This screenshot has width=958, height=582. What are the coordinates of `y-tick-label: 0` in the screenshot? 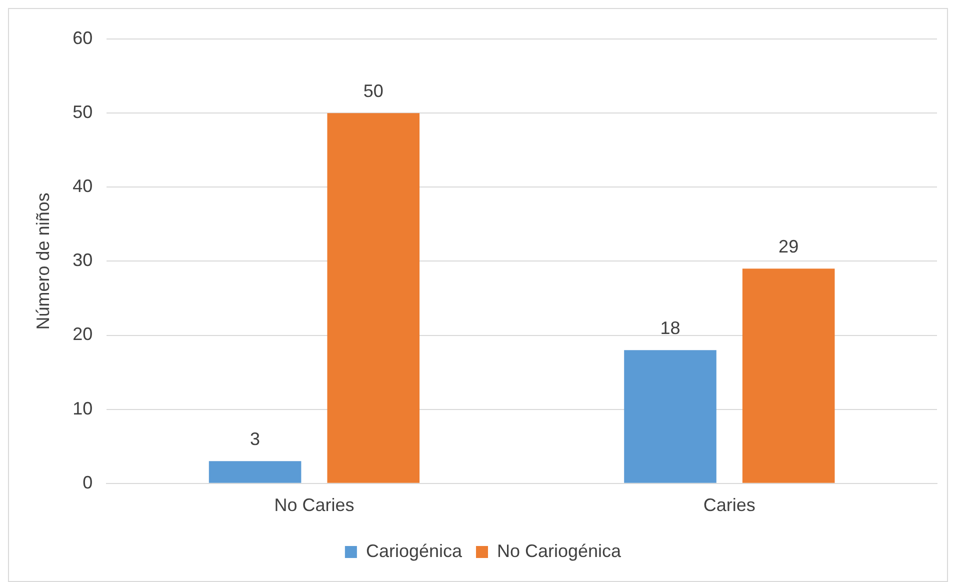 It's located at (87, 482).